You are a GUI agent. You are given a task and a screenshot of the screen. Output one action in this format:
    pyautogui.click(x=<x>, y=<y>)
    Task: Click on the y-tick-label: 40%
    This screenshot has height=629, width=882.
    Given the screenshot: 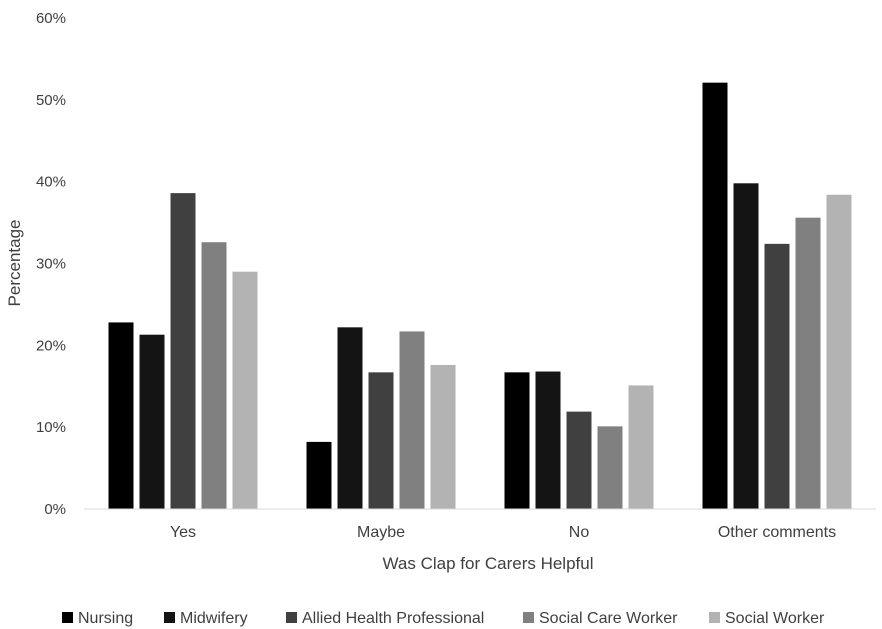 What is the action you would take?
    pyautogui.click(x=51, y=182)
    